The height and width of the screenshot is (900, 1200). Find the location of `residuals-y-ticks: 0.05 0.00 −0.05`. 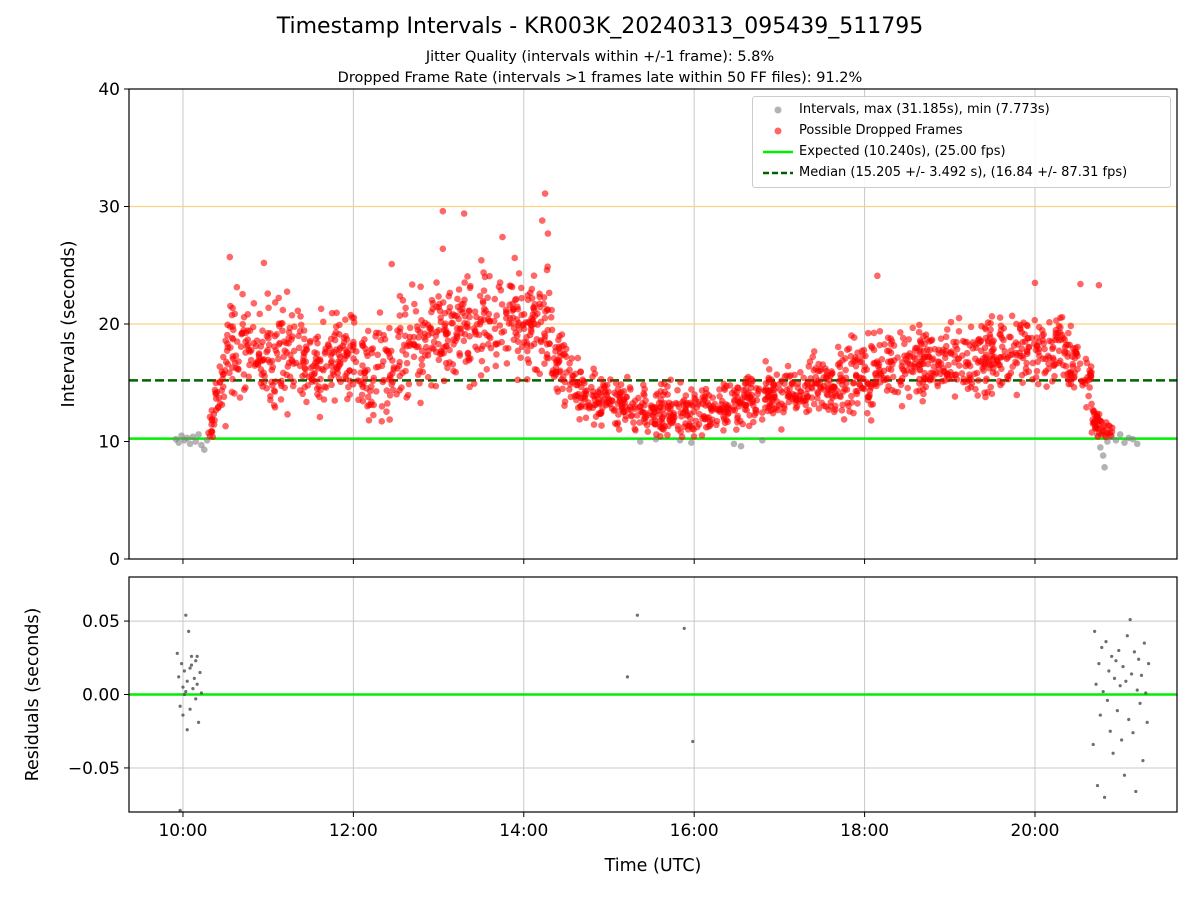

residuals-y-ticks: 0.05 0.00 −0.05 is located at coordinates (98, 695).